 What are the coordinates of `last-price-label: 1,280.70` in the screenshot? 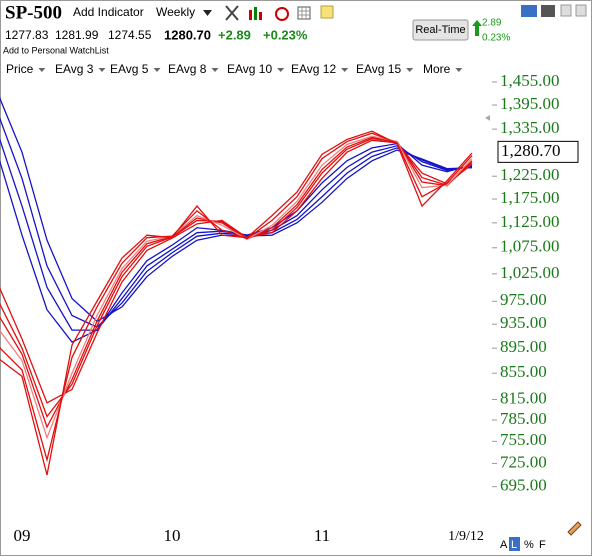 It's located at (531, 150).